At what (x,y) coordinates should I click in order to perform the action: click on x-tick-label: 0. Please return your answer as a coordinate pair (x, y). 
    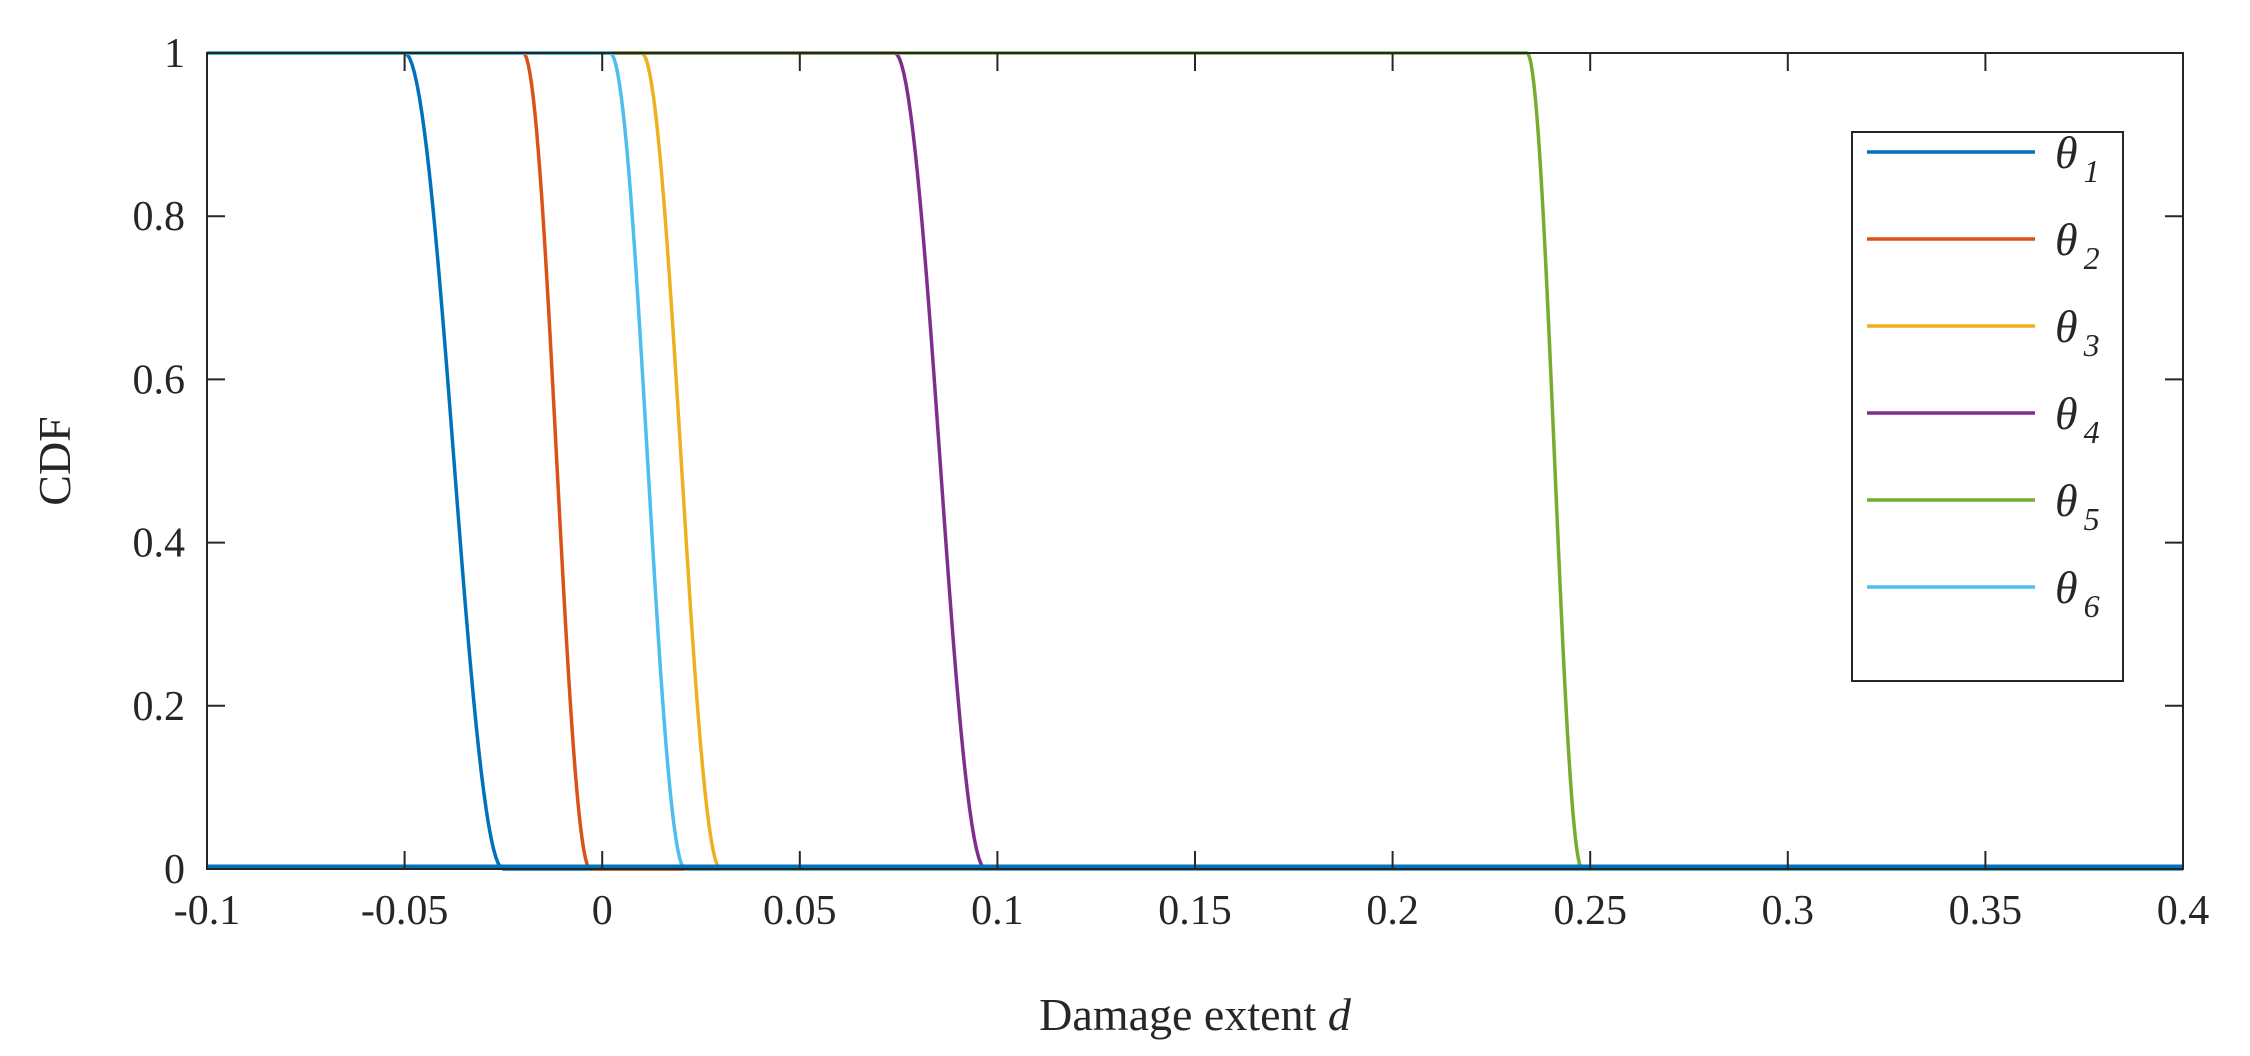
    Looking at the image, I should click on (602, 911).